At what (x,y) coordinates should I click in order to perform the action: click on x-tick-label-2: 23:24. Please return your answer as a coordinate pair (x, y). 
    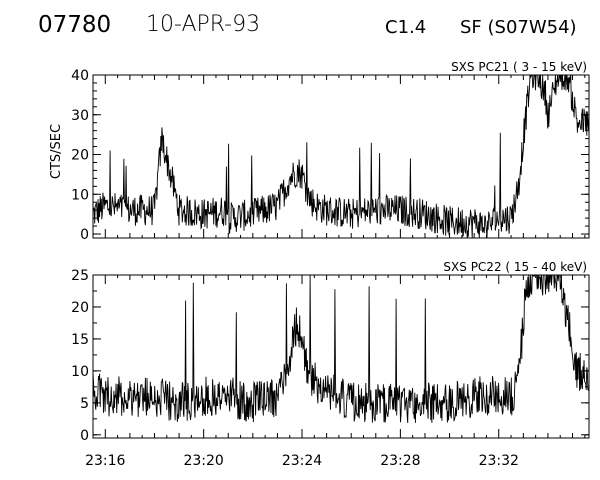
    Looking at the image, I should click on (302, 461).